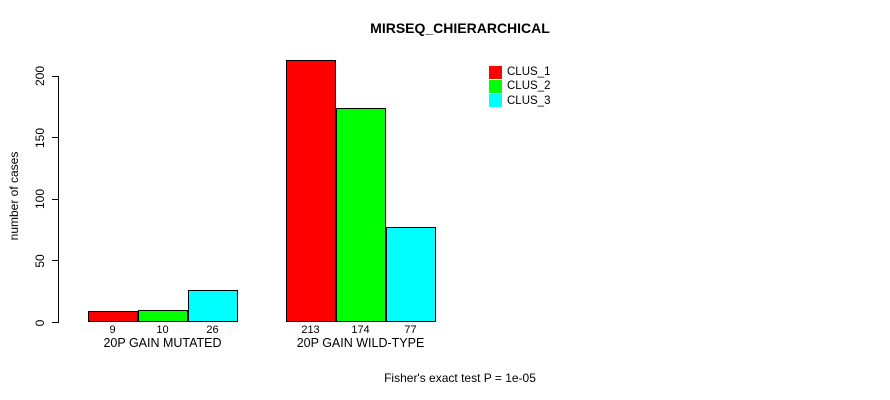 The height and width of the screenshot is (400, 890). I want to click on x-category-label: 20P GAIN MUTATED, so click(162, 343).